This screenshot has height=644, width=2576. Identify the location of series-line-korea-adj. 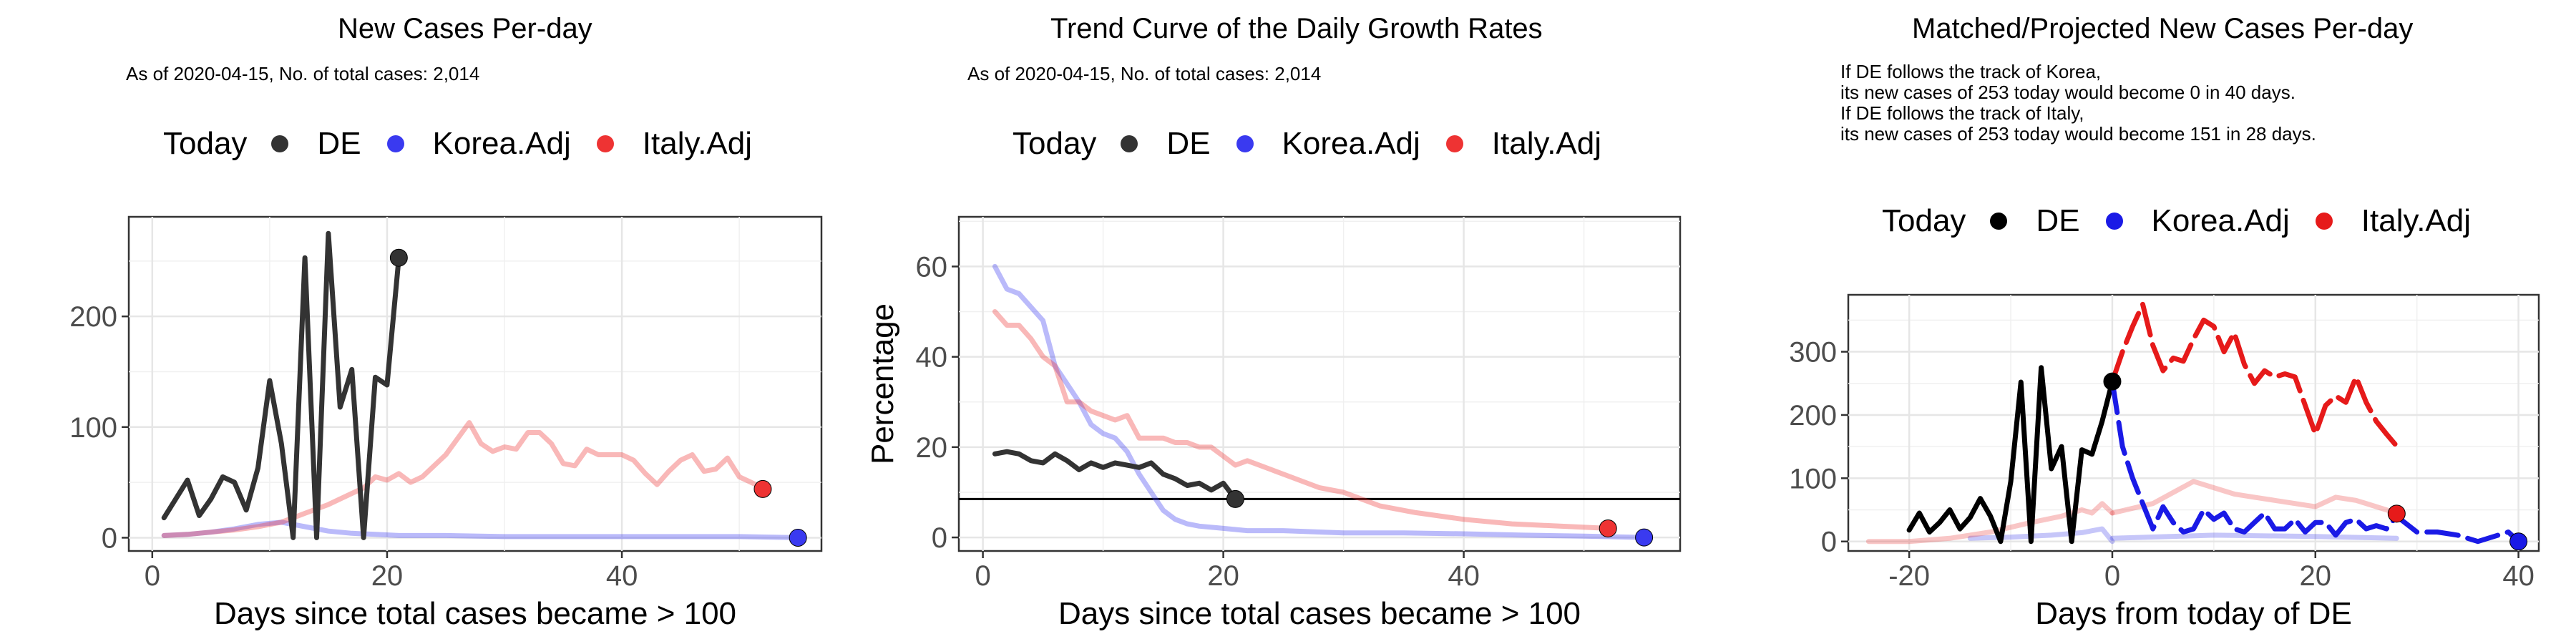
(1319, 401).